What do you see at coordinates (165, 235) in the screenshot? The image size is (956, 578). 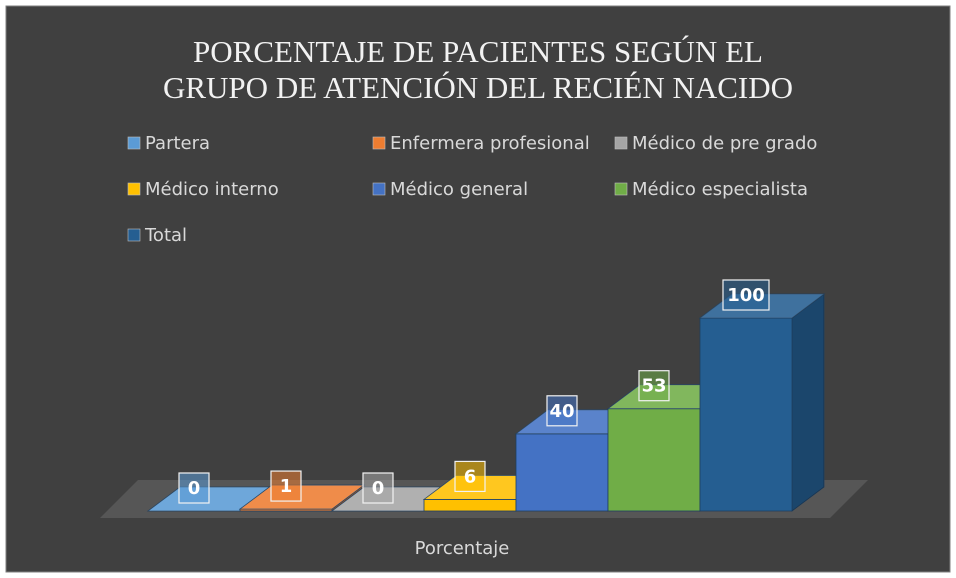 I see `legend-label: Total` at bounding box center [165, 235].